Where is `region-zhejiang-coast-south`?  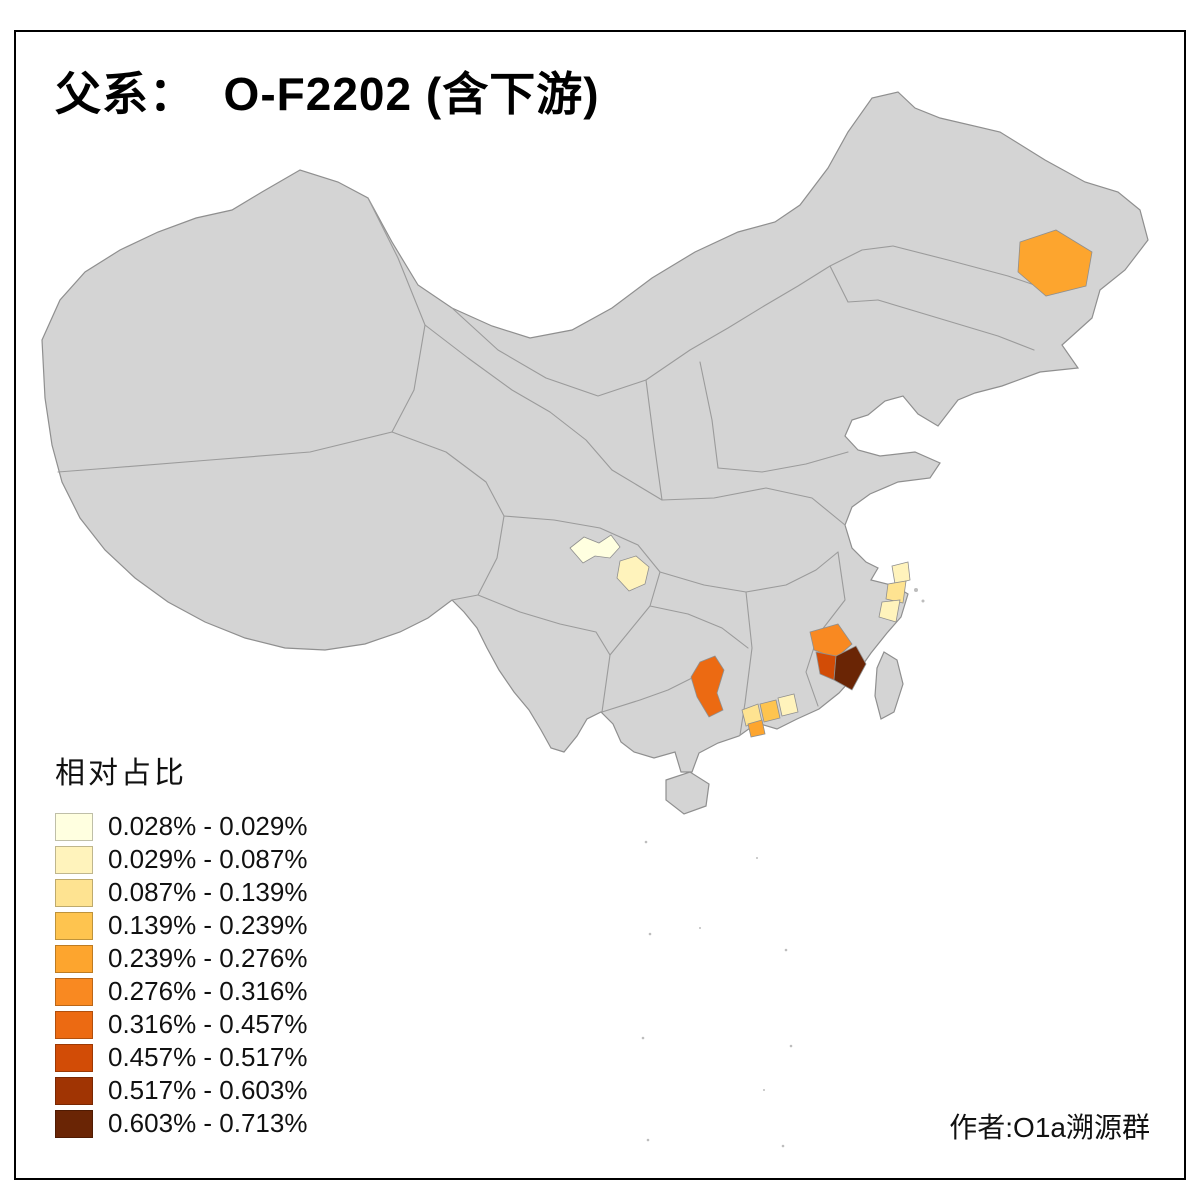
region-zhejiang-coast-south is located at coordinates (889, 611).